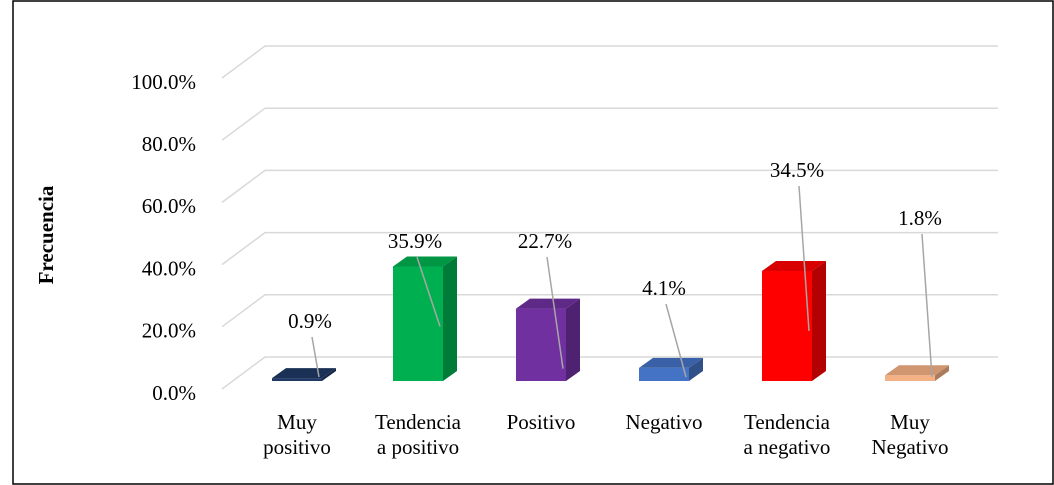 Image resolution: width=1054 pixels, height=485 pixels. Describe the element at coordinates (797, 170) in the screenshot. I see `data-label: 34.5%` at that location.